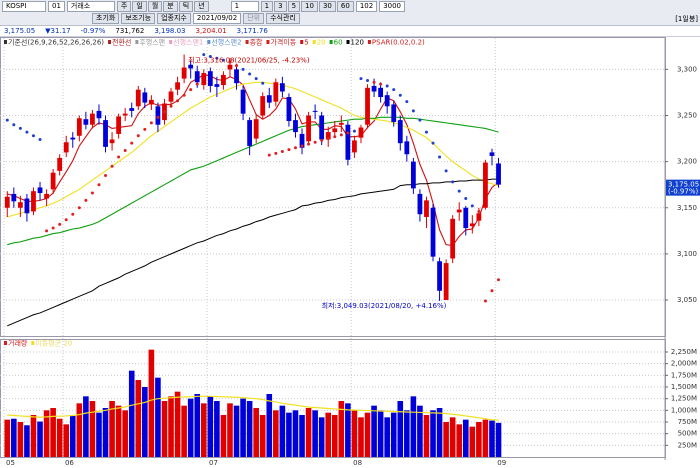  Describe the element at coordinates (267, 6) in the screenshot. I see `minute-button: 1` at that location.